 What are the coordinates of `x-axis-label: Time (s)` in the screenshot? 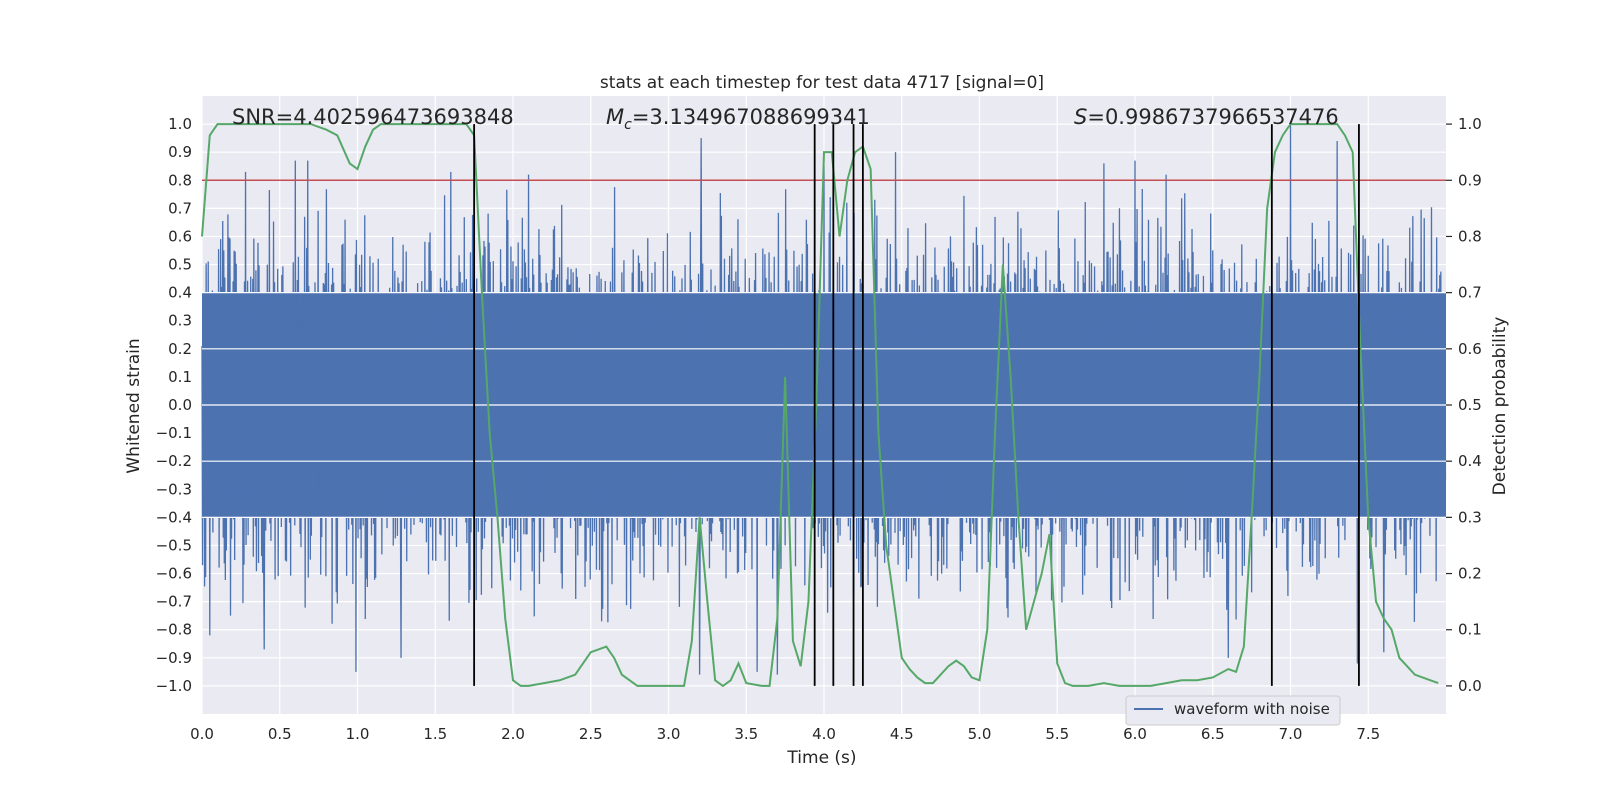 It's located at (821, 758).